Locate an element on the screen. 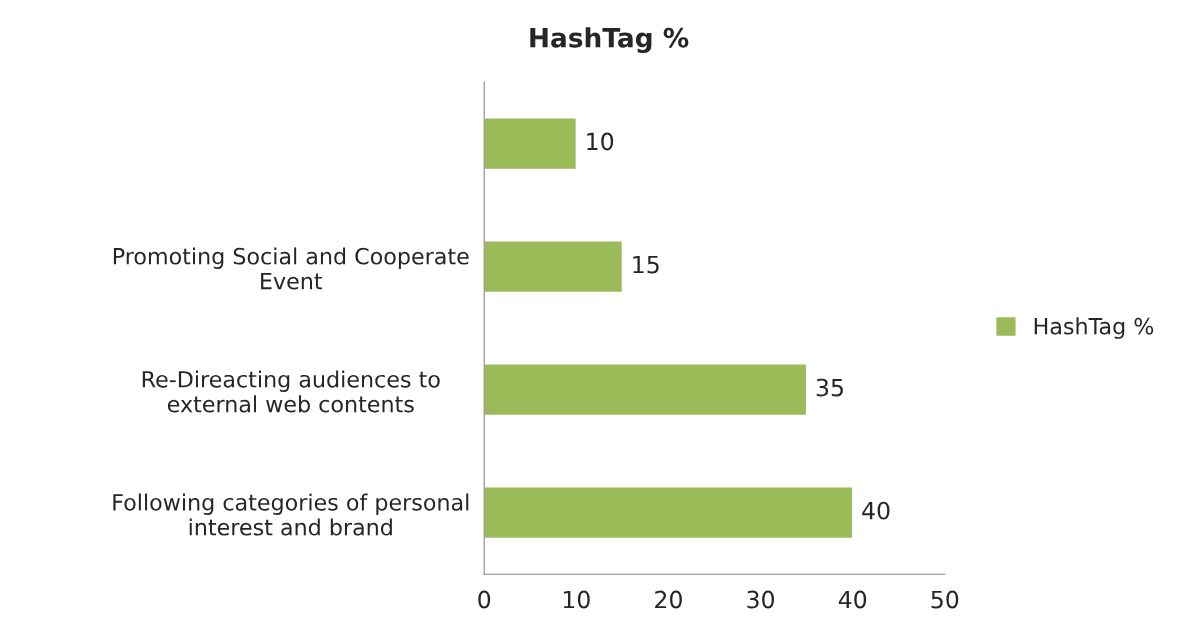  data-label: 15 is located at coordinates (646, 264).